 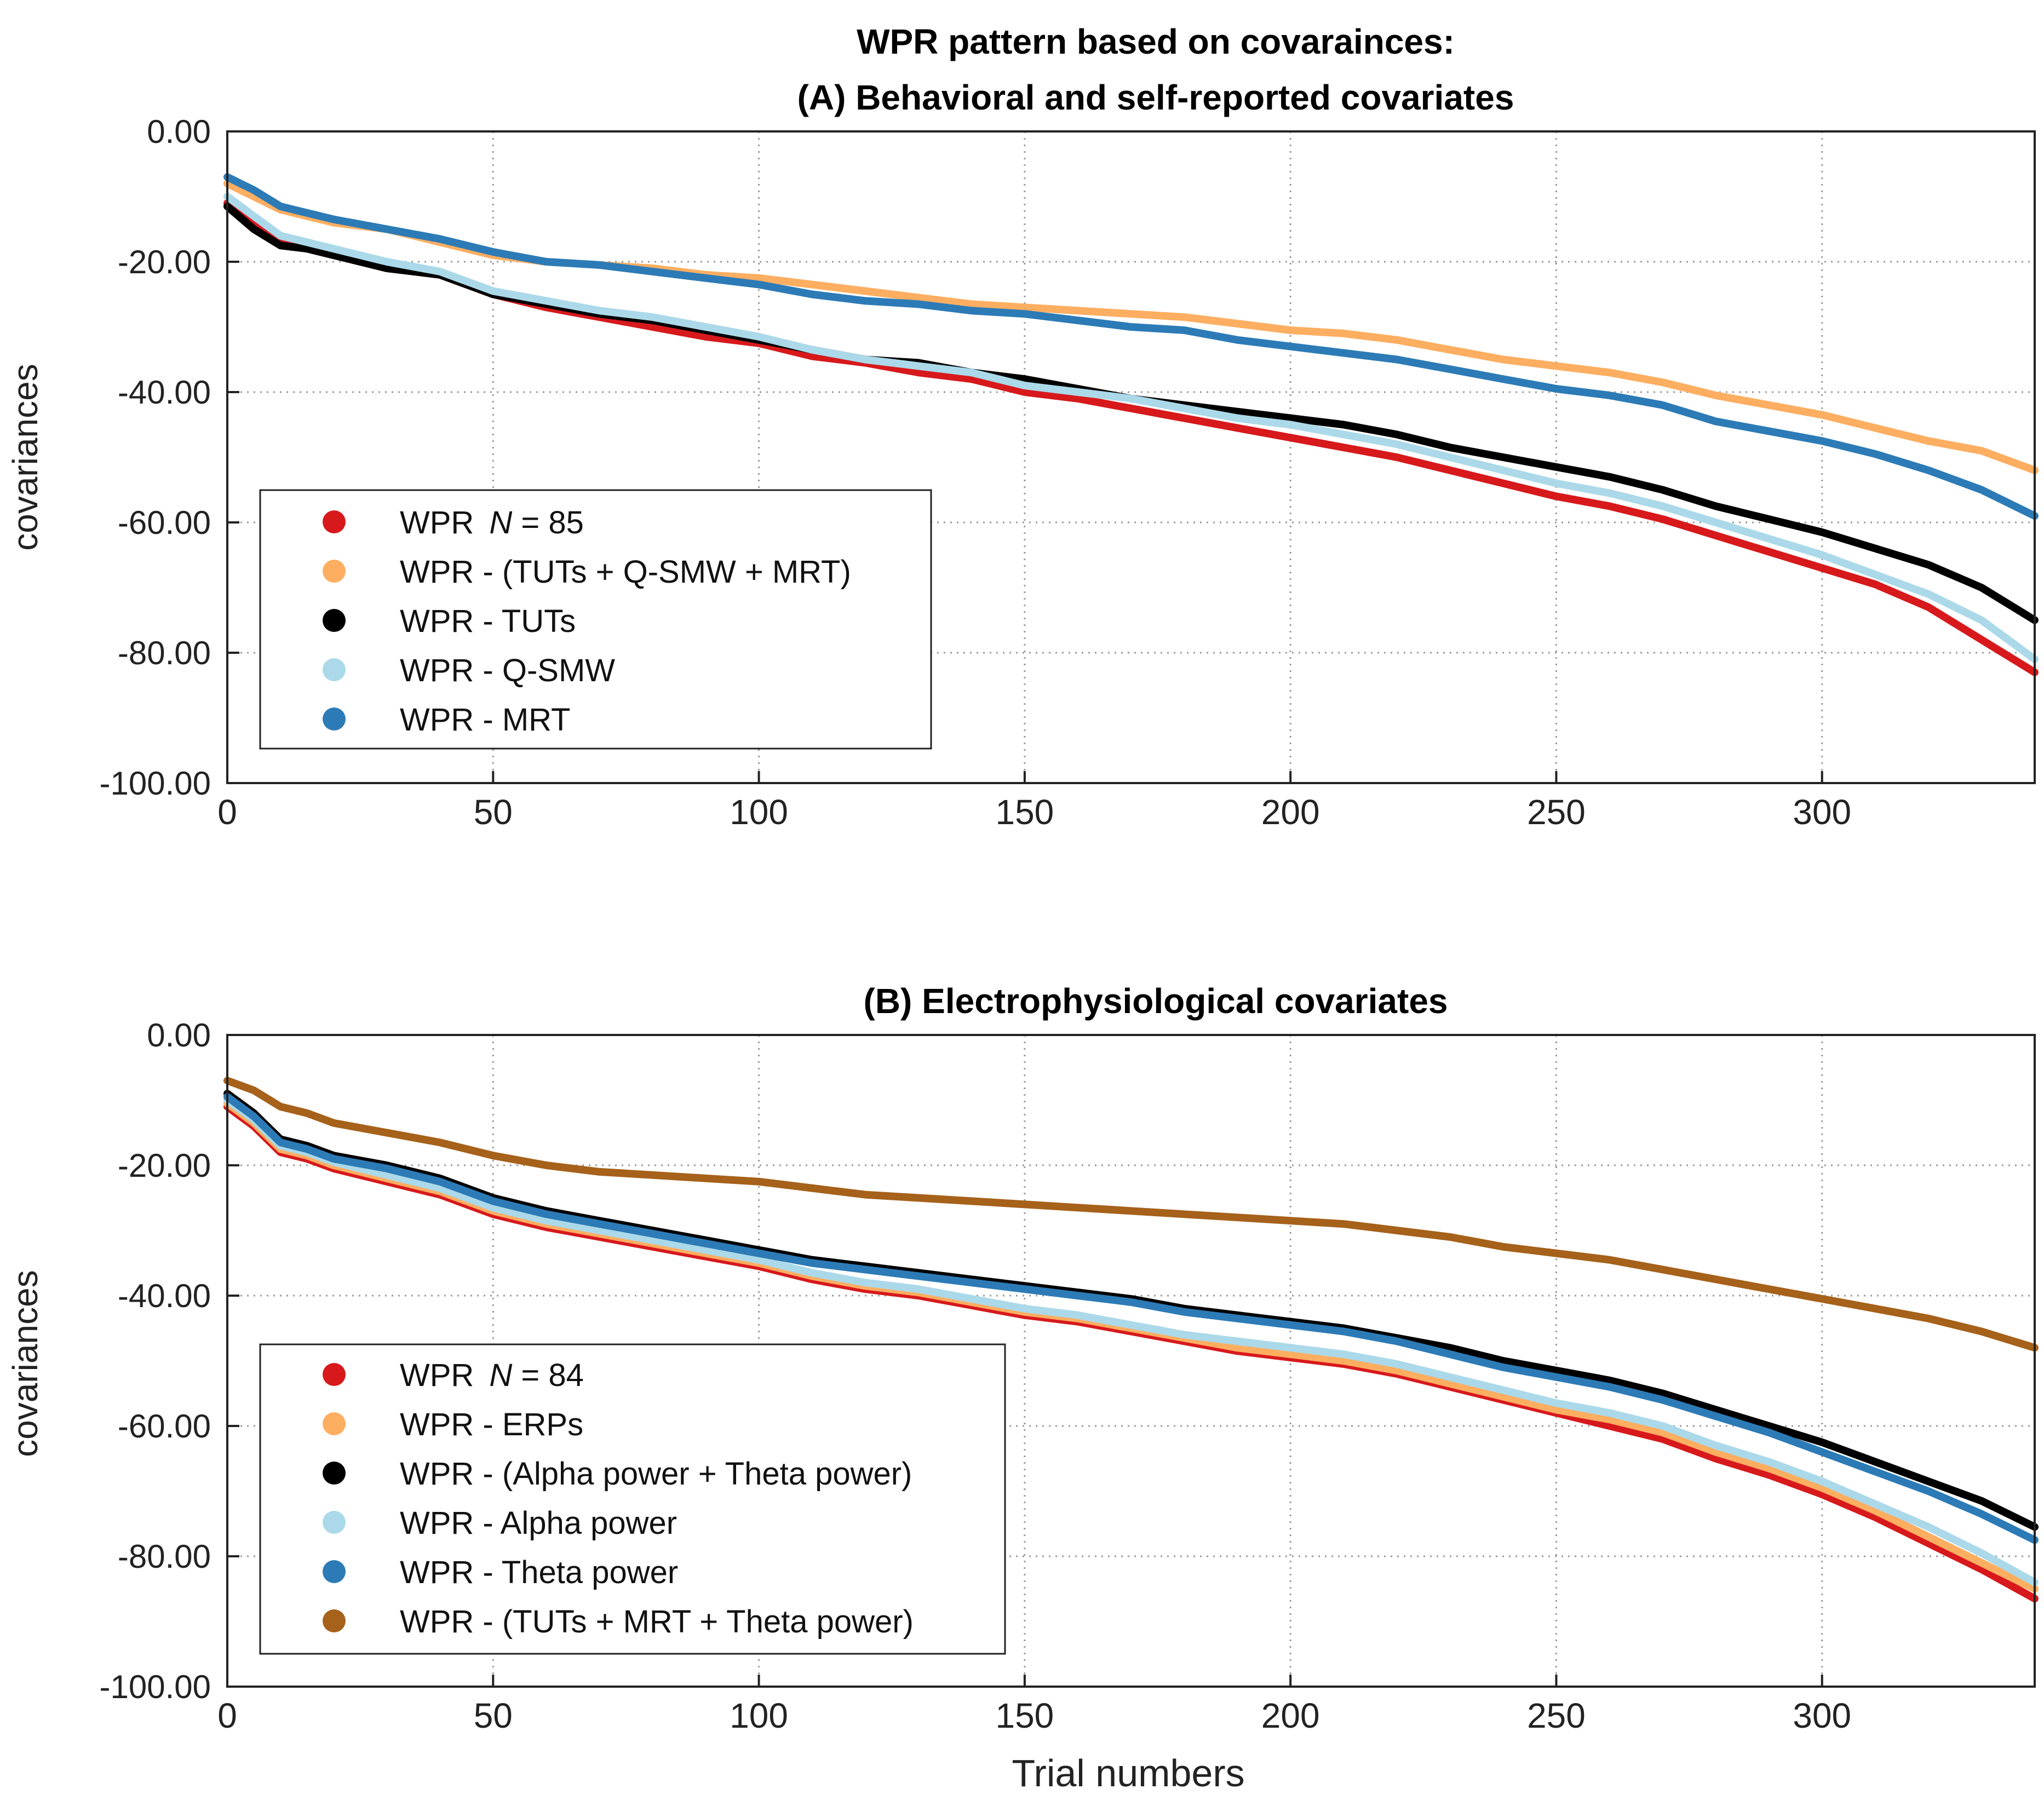 What do you see at coordinates (165, 1427) in the screenshot?
I see `panel-b-y-tick-label: -60.00` at bounding box center [165, 1427].